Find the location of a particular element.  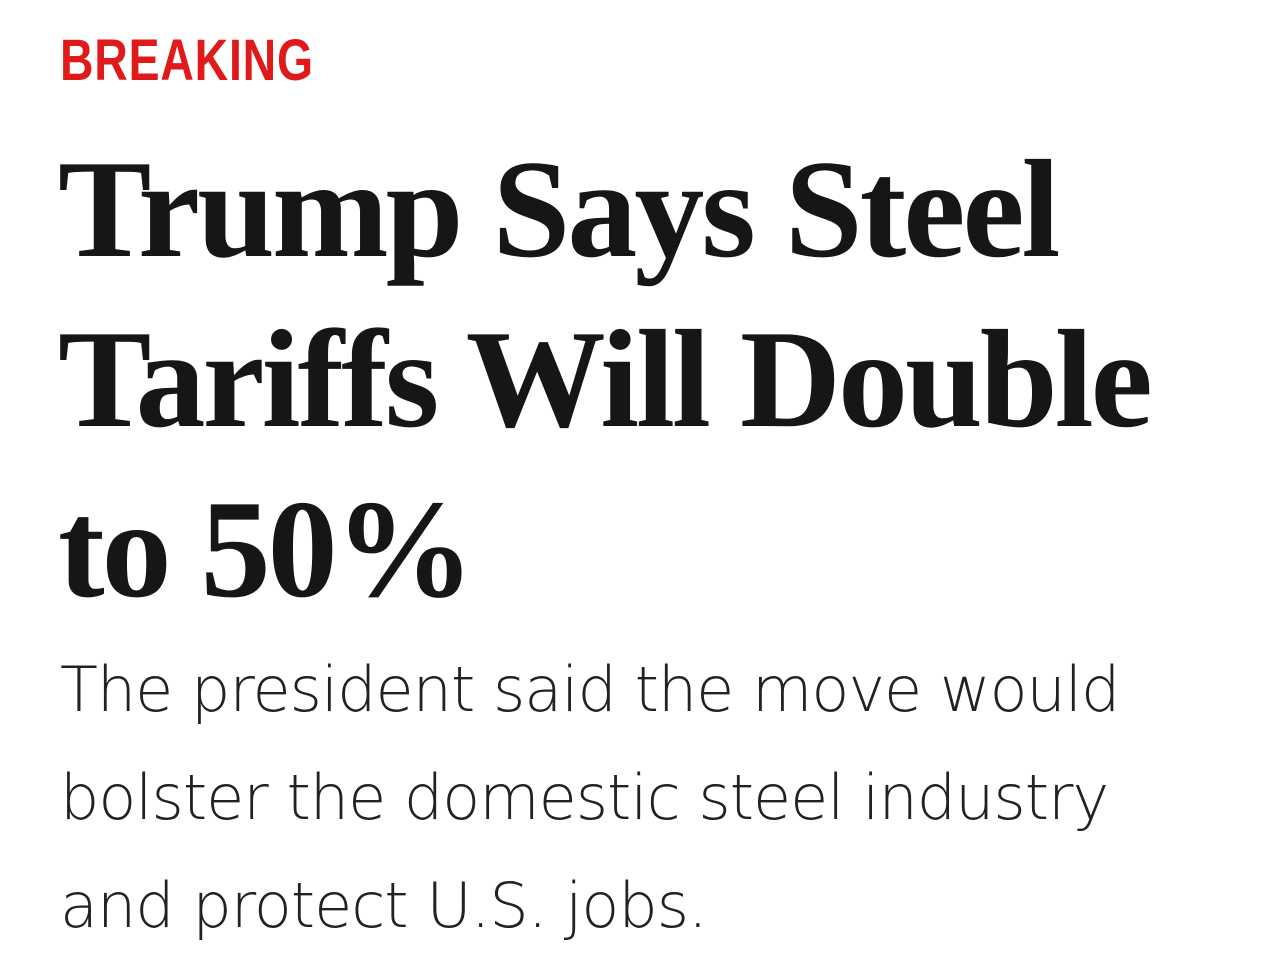

breaking-label: BREAKING is located at coordinates (187, 60).